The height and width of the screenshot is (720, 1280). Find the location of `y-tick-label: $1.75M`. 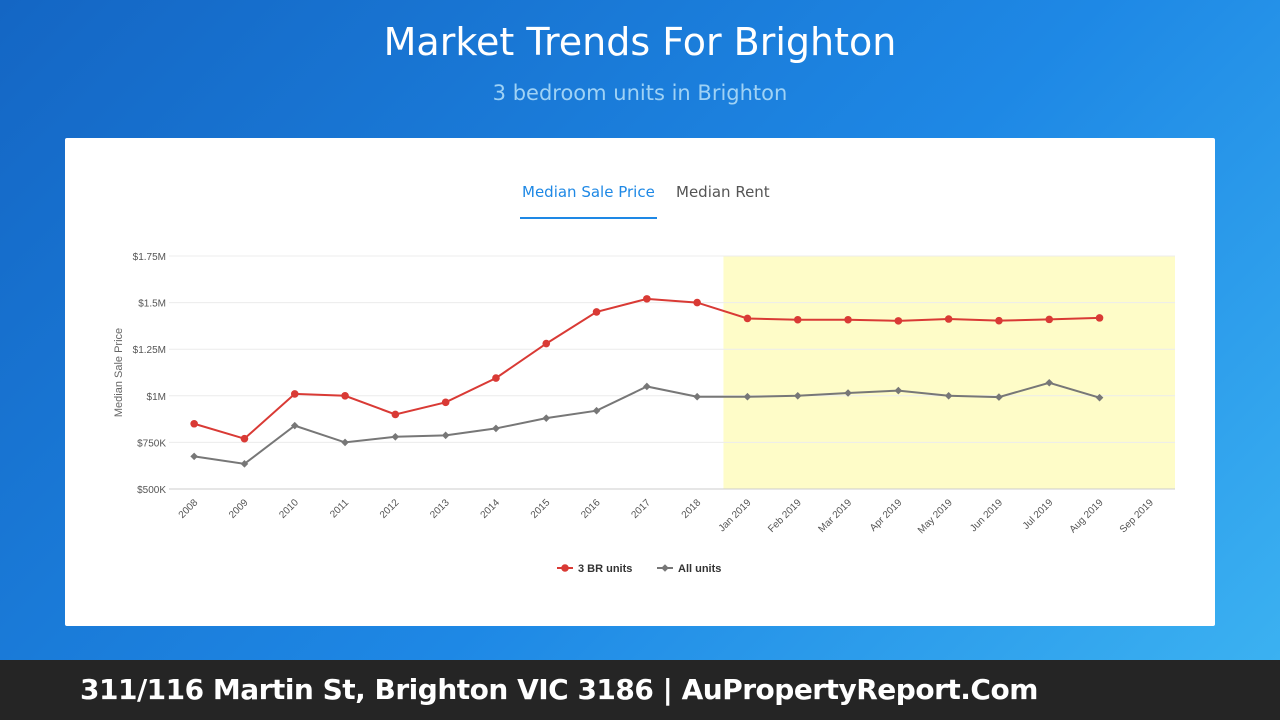

y-tick-label: $1.75M is located at coordinates (149, 257).